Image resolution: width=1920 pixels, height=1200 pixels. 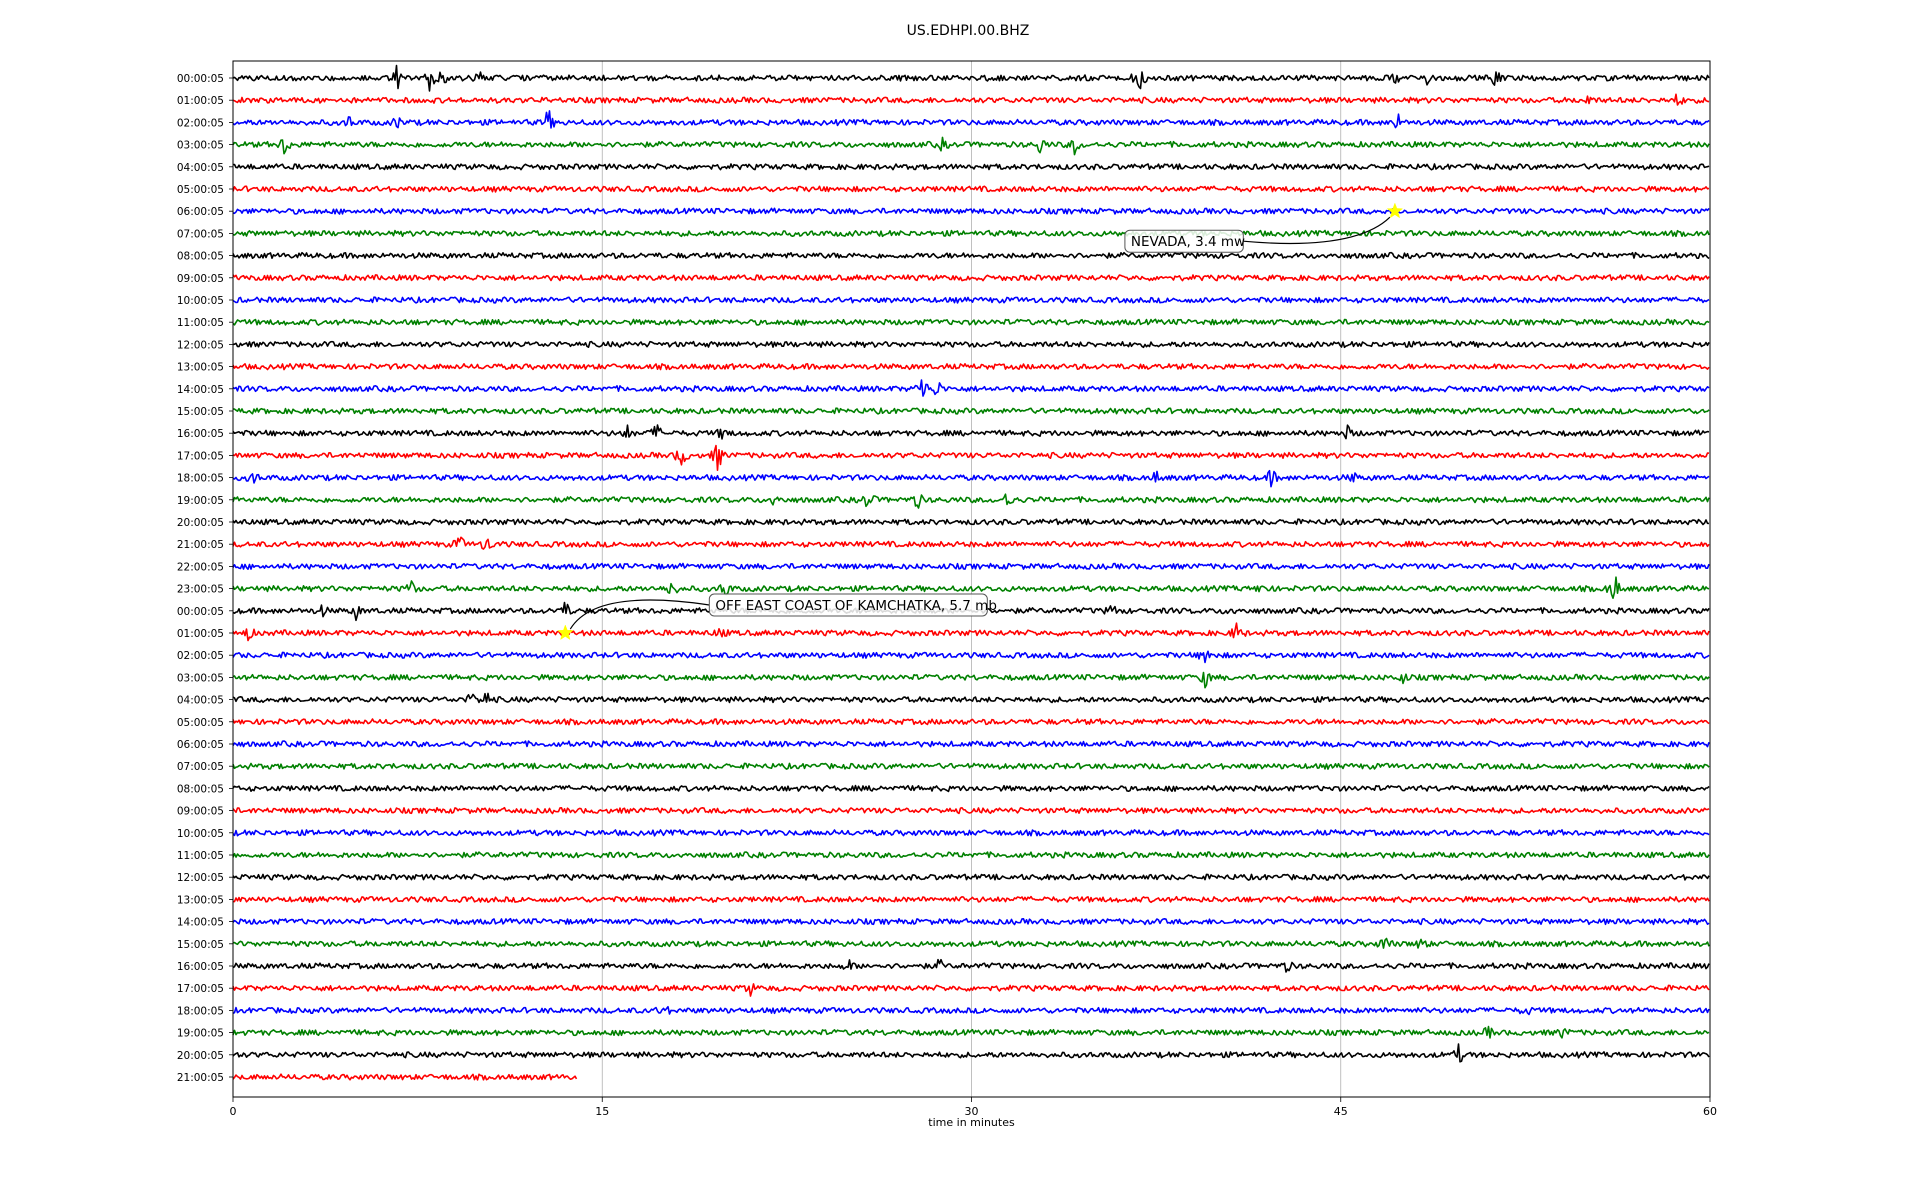 I want to click on x-tick-label: 30, so click(x=972, y=1111).